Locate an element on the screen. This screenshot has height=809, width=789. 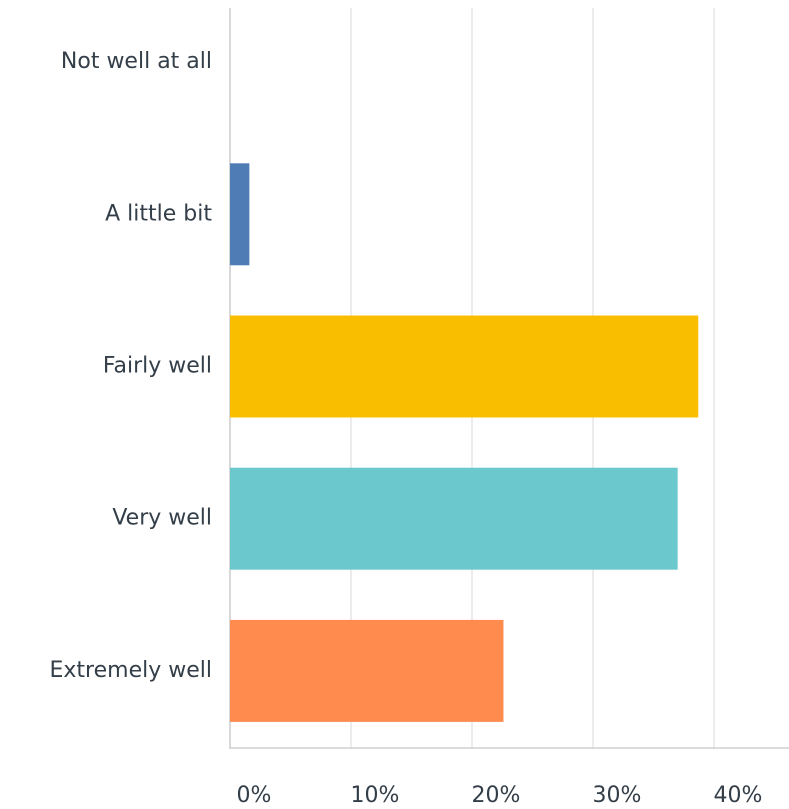
x-tick-label: 20% is located at coordinates (496, 795).